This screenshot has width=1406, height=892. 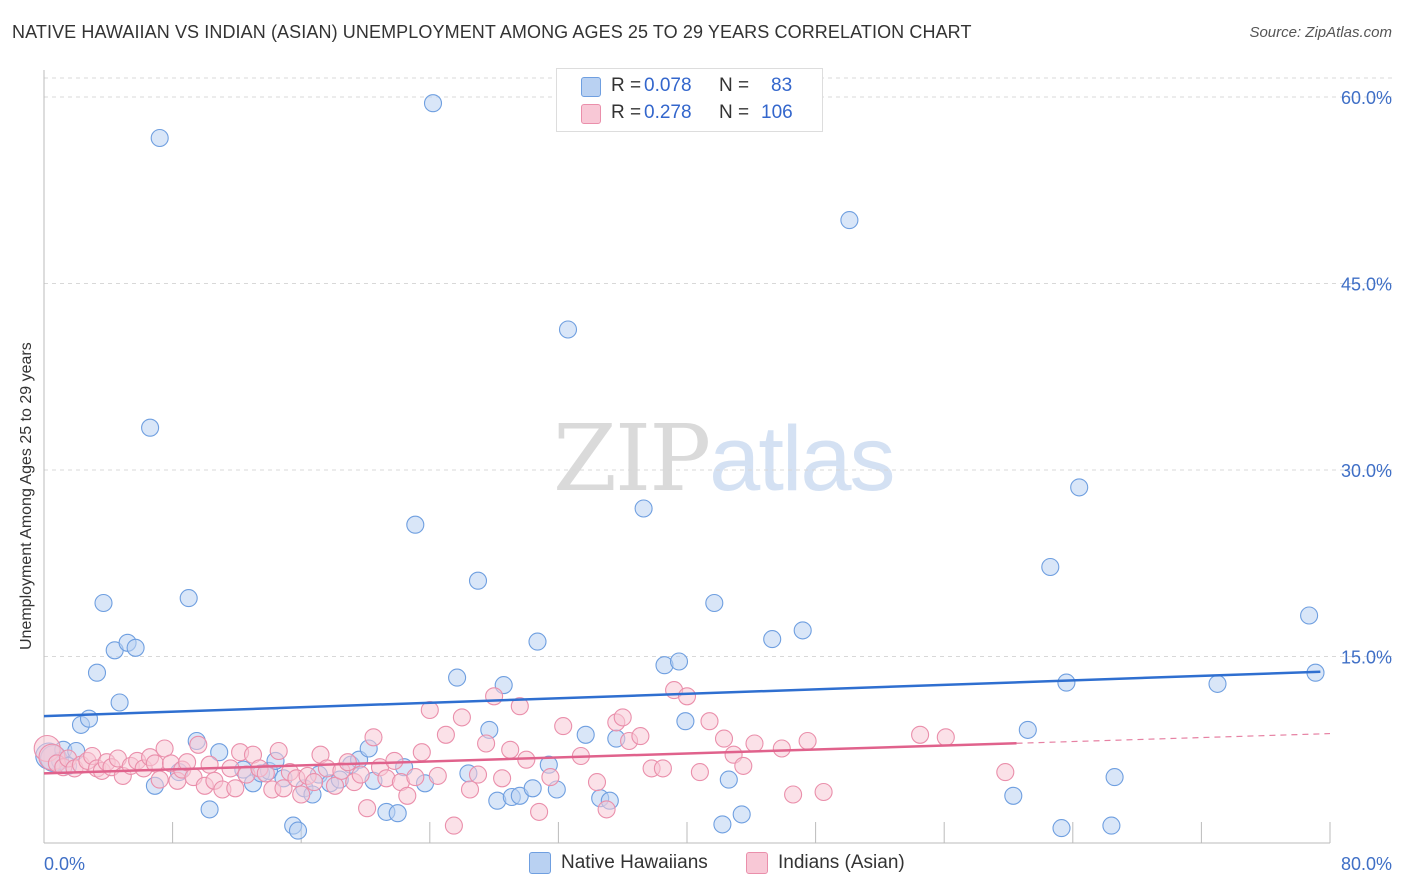 What do you see at coordinates (1320, 32) in the screenshot?
I see `source-label: Source: ZipAtlas.com` at bounding box center [1320, 32].